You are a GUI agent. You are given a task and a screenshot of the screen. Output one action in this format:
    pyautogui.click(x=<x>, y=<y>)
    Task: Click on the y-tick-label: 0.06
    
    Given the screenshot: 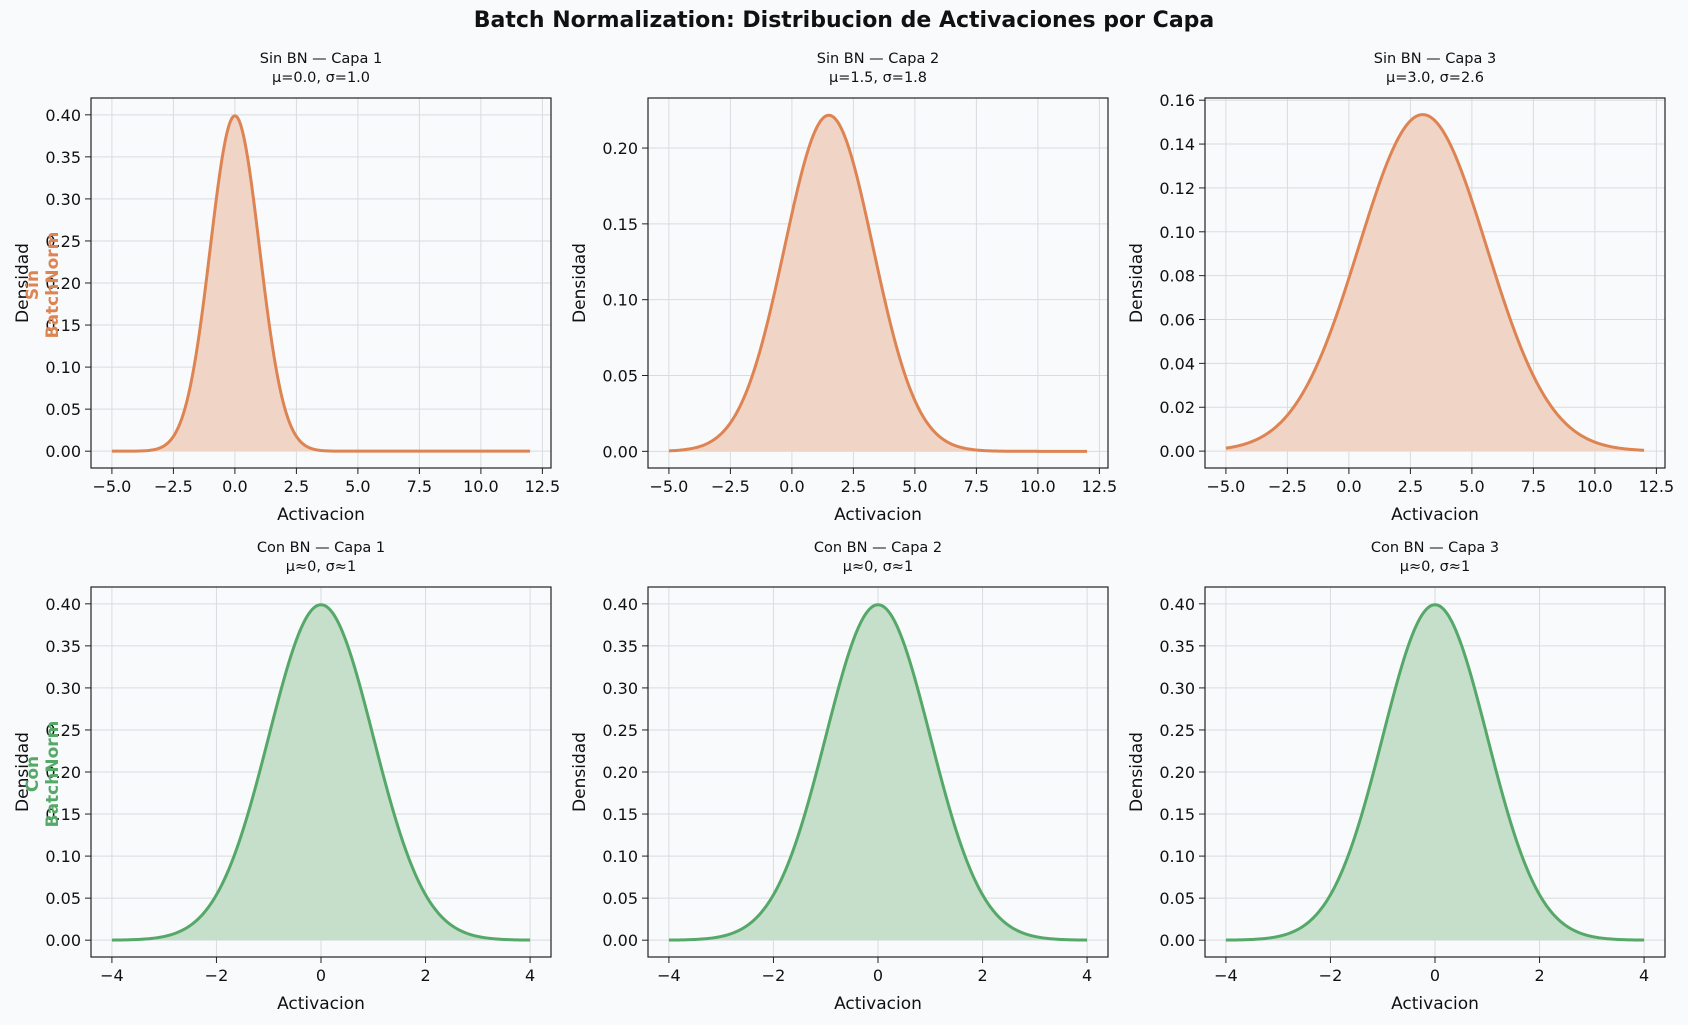 What is the action you would take?
    pyautogui.click(x=1177, y=320)
    